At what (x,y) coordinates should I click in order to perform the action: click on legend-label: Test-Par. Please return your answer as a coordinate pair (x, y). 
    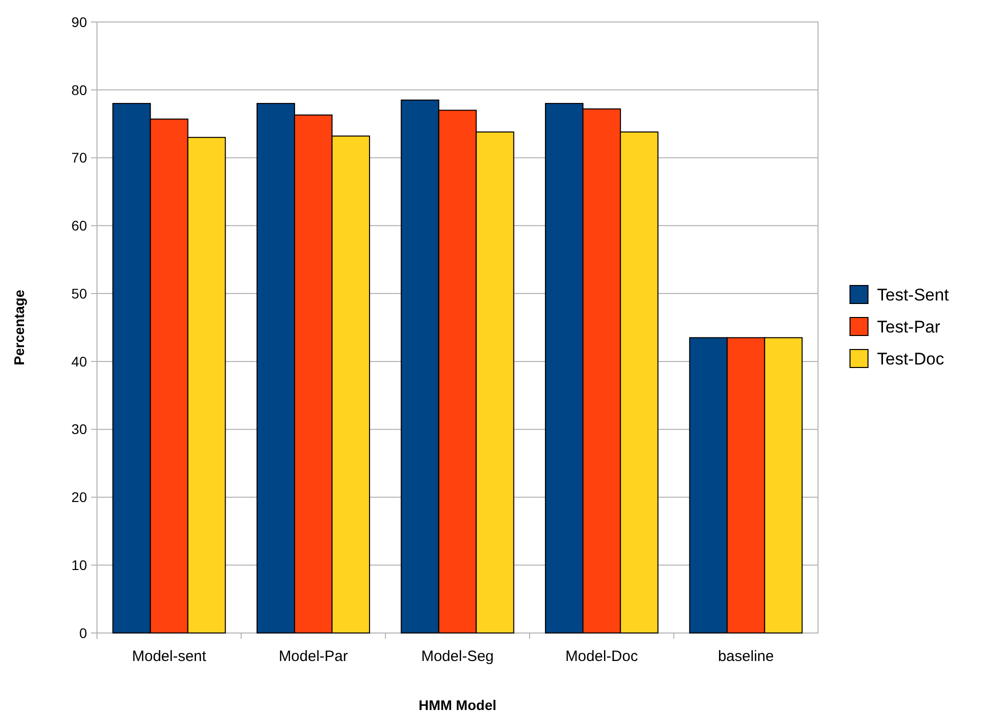
    Looking at the image, I should click on (909, 326).